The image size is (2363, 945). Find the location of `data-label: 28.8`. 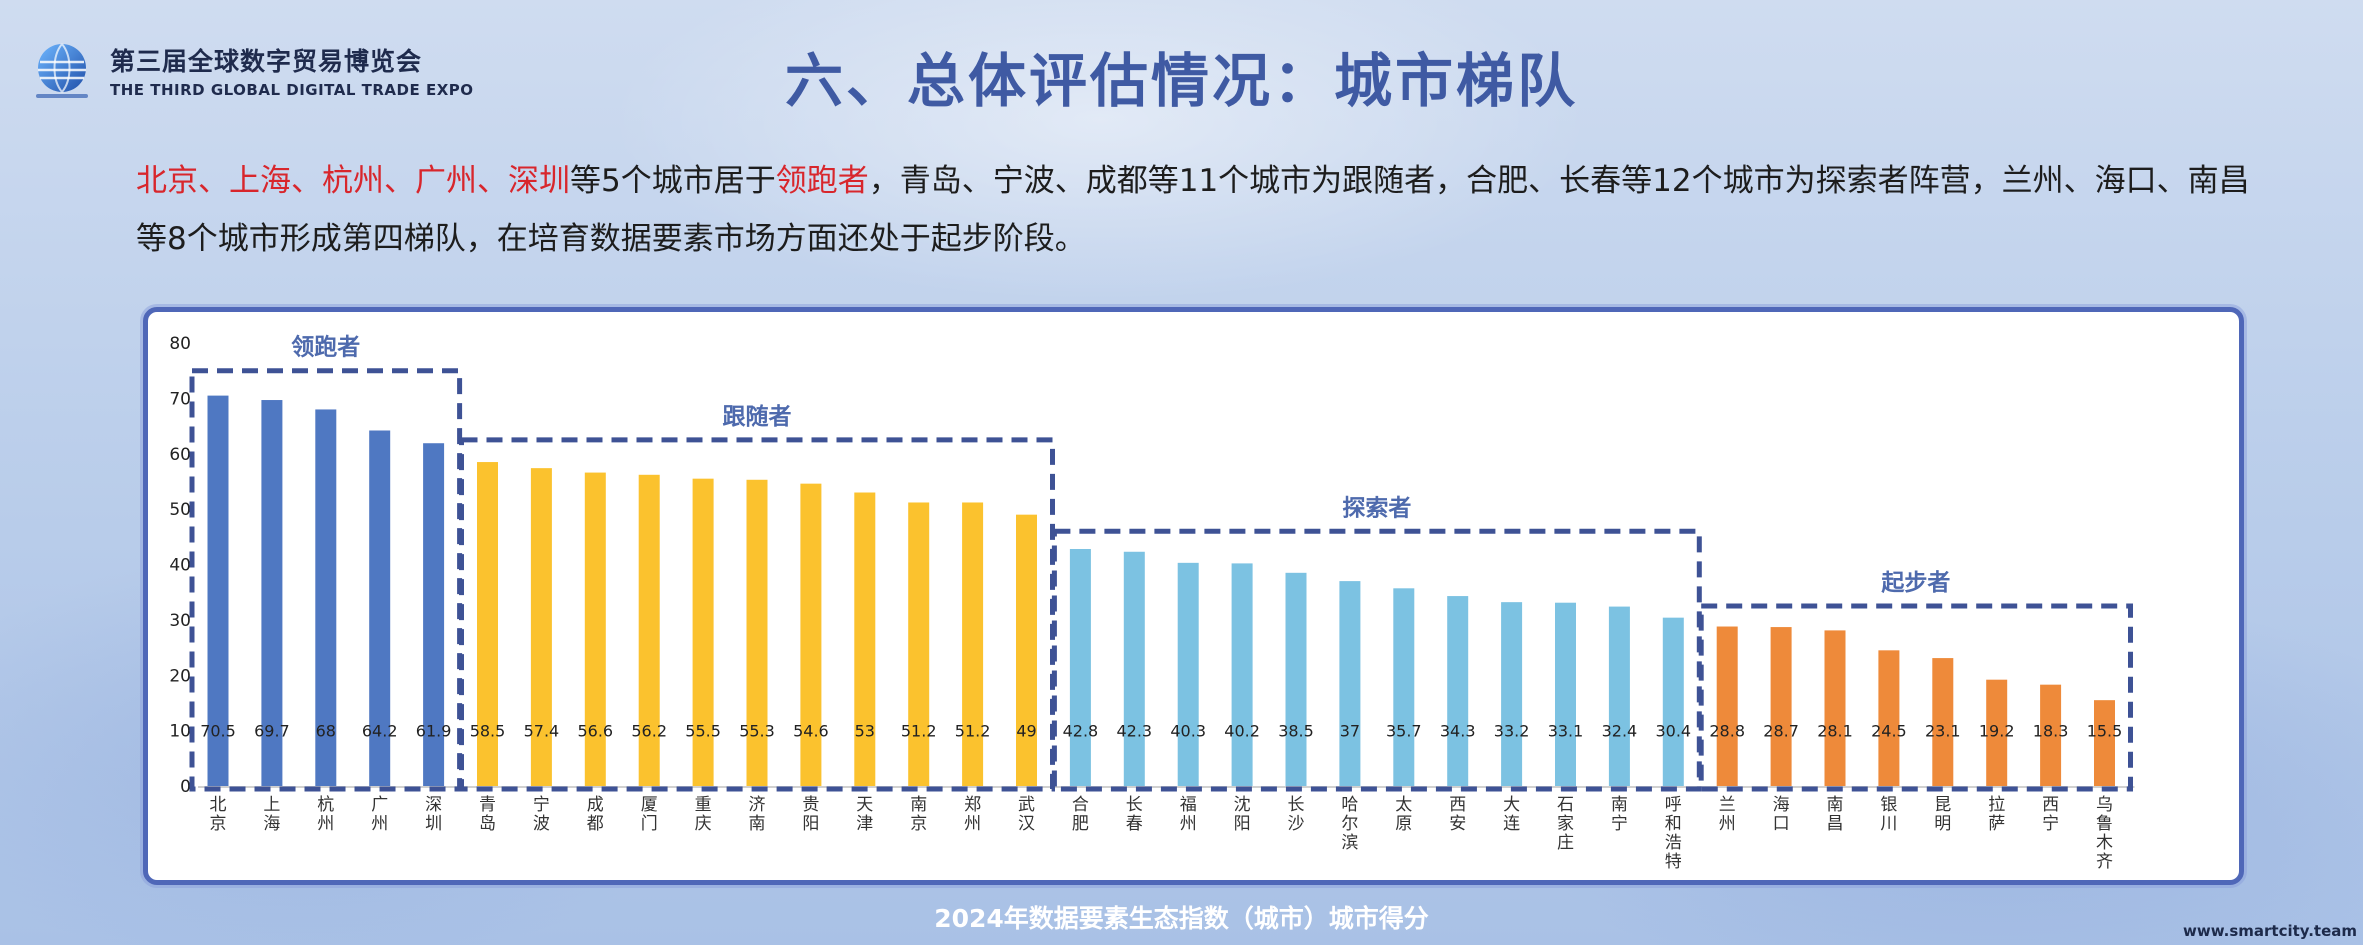

data-label: 28.8 is located at coordinates (1727, 731).